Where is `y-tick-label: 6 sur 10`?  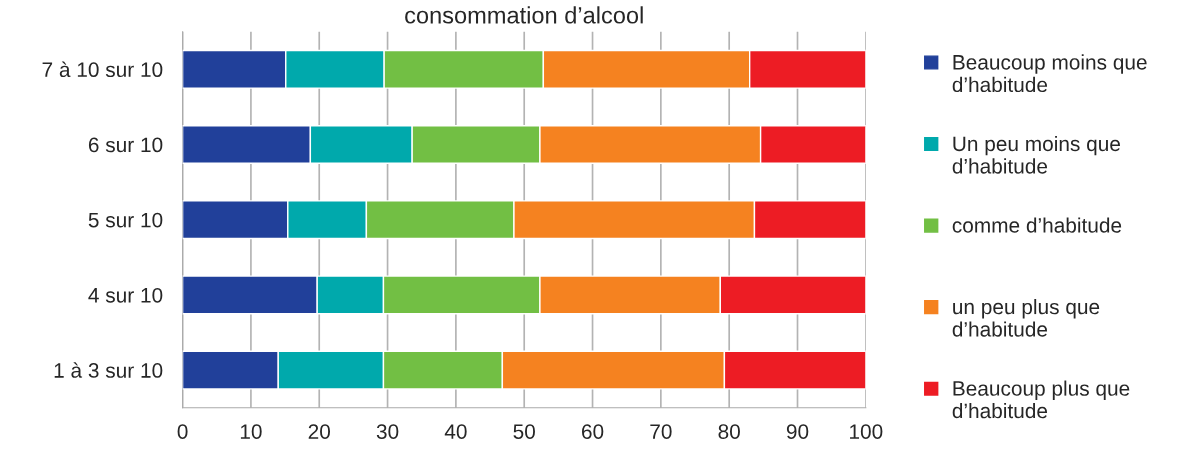
y-tick-label: 6 sur 10 is located at coordinates (125, 145).